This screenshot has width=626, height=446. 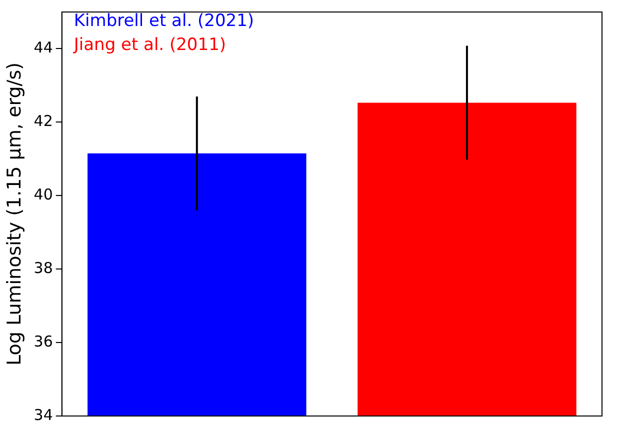 I want to click on annotation: Kimbrell et al. (2021), so click(x=164, y=20).